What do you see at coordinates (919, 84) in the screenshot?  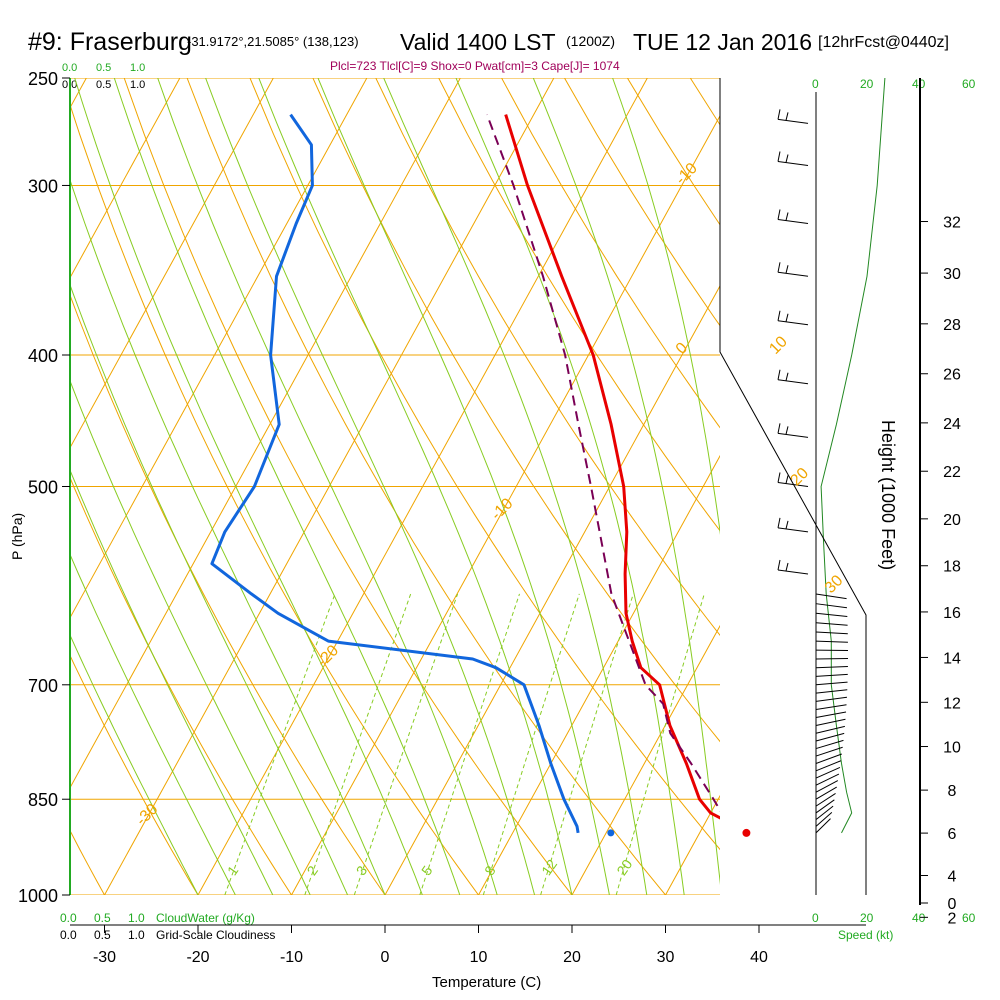 I see `top-speed-40: 40` at bounding box center [919, 84].